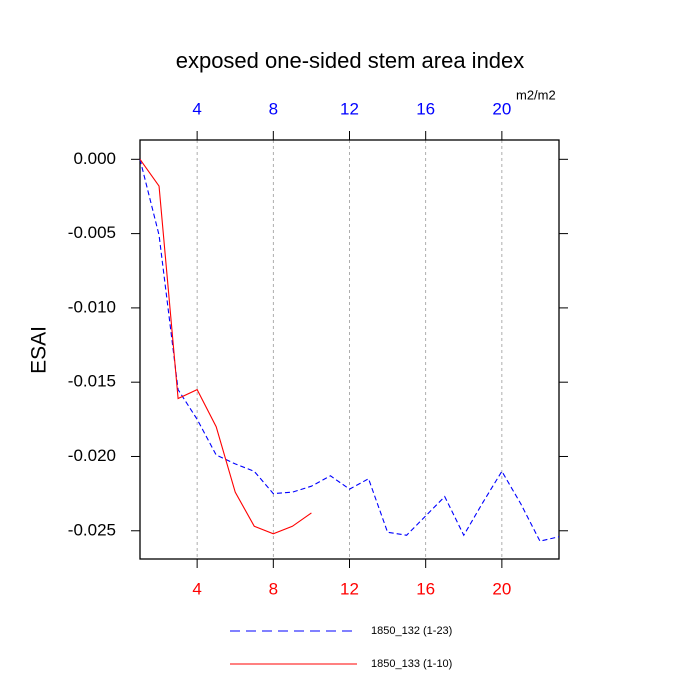 The image size is (700, 700). I want to click on y-tick-label: -0.010, so click(92, 306).